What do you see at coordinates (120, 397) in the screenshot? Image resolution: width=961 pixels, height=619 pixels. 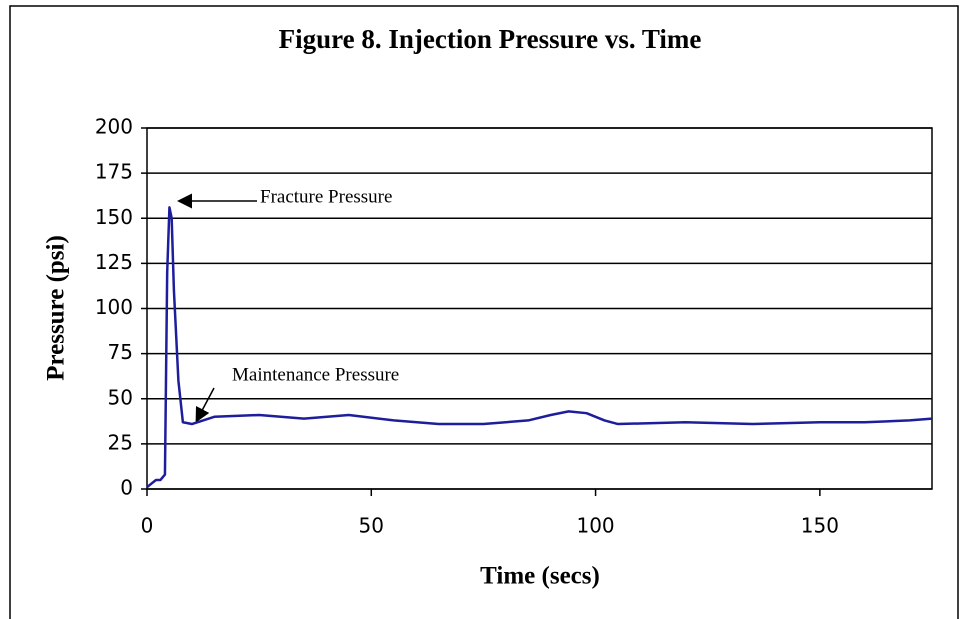 I see `y-tick-label: 50` at bounding box center [120, 397].